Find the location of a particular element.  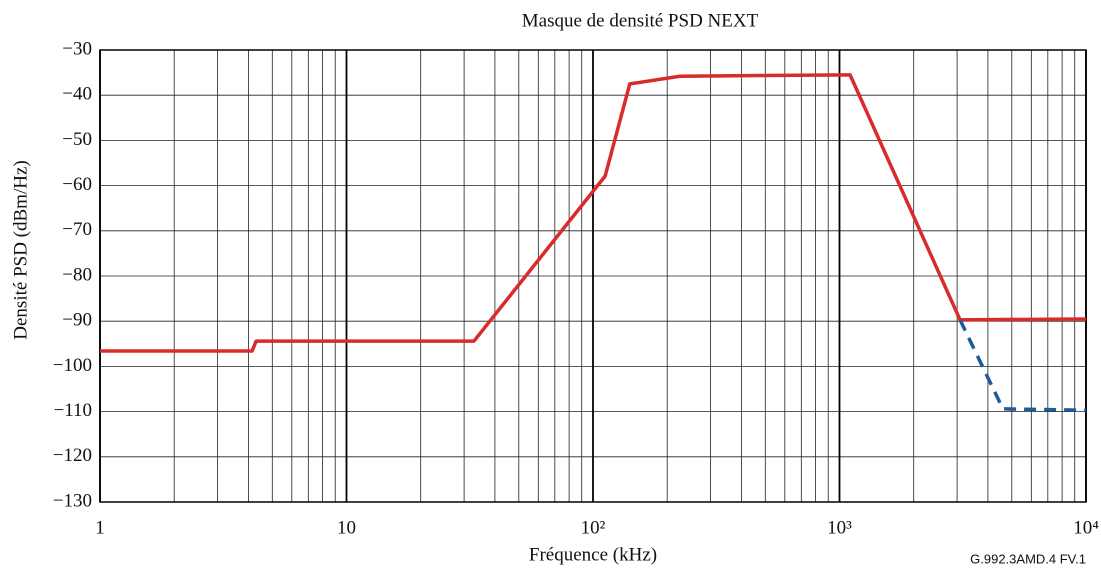

x-tick-label: 1 is located at coordinates (100, 527).